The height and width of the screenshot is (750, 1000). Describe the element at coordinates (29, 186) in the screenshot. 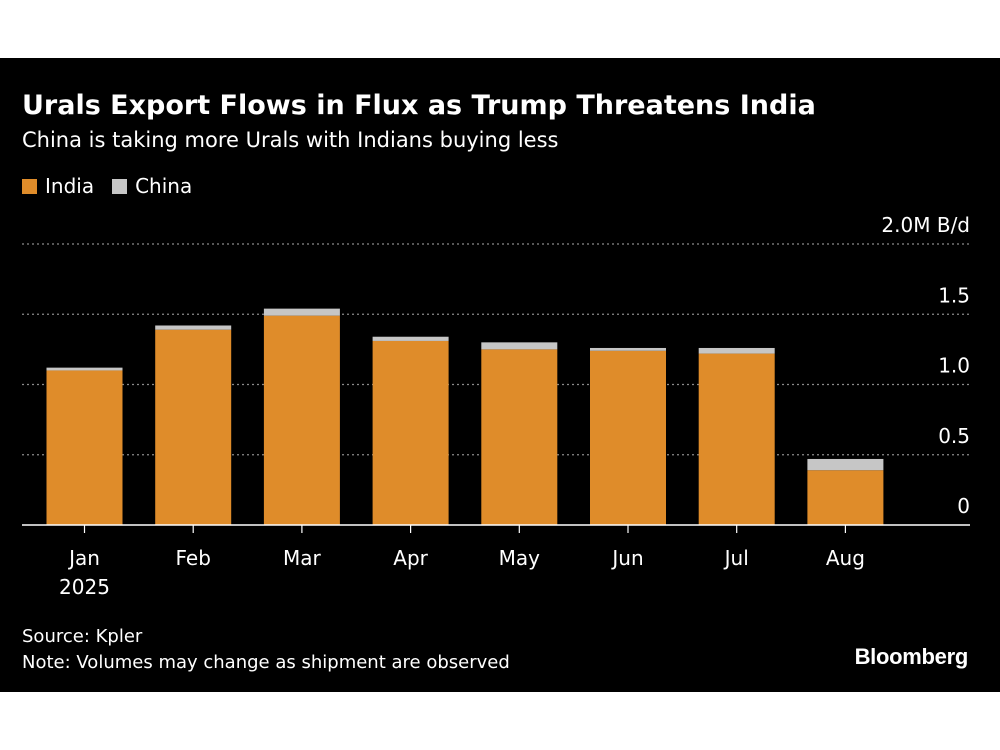

I see `legend-swatch-india` at that location.